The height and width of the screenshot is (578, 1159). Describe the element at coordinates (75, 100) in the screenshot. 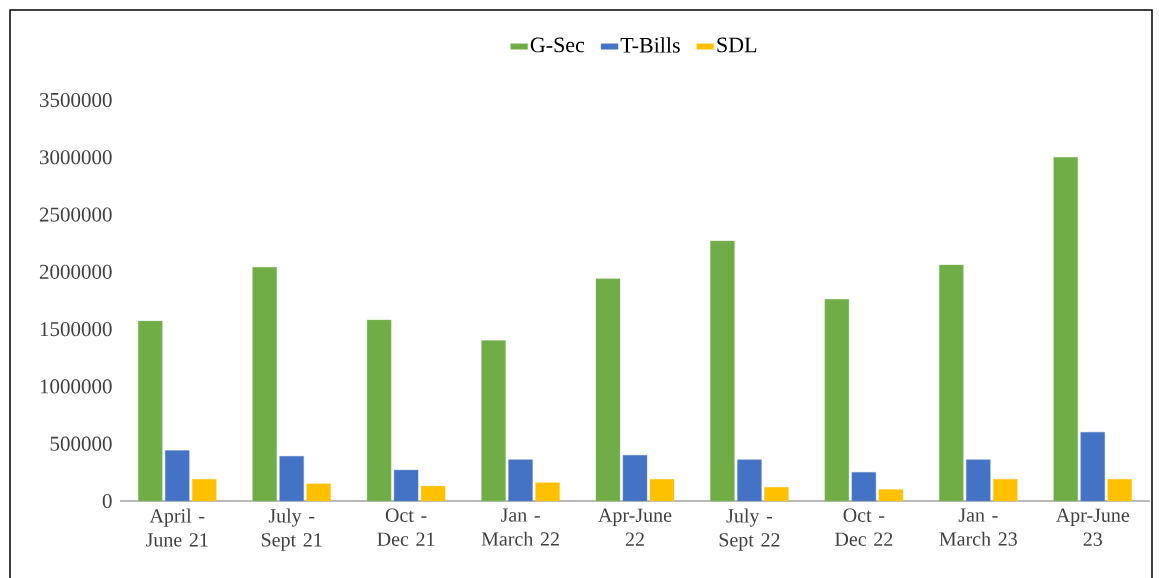

I see `y-tick-label: 3500000` at that location.